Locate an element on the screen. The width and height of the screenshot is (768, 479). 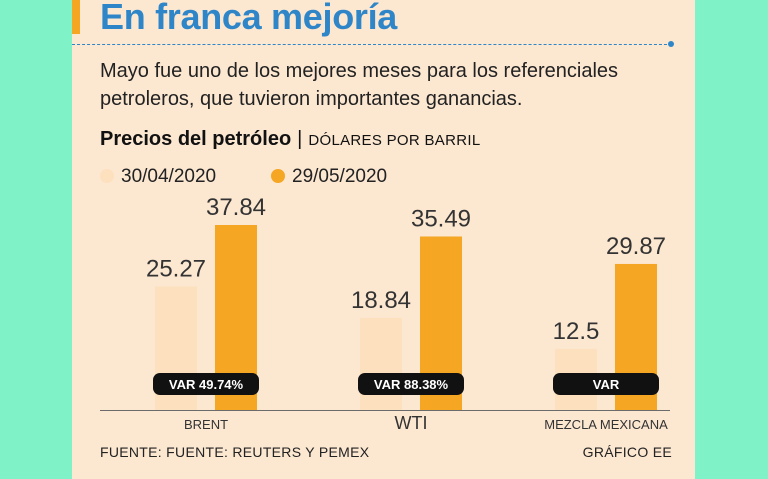
page-title: En franca mejoría is located at coordinates (249, 18).